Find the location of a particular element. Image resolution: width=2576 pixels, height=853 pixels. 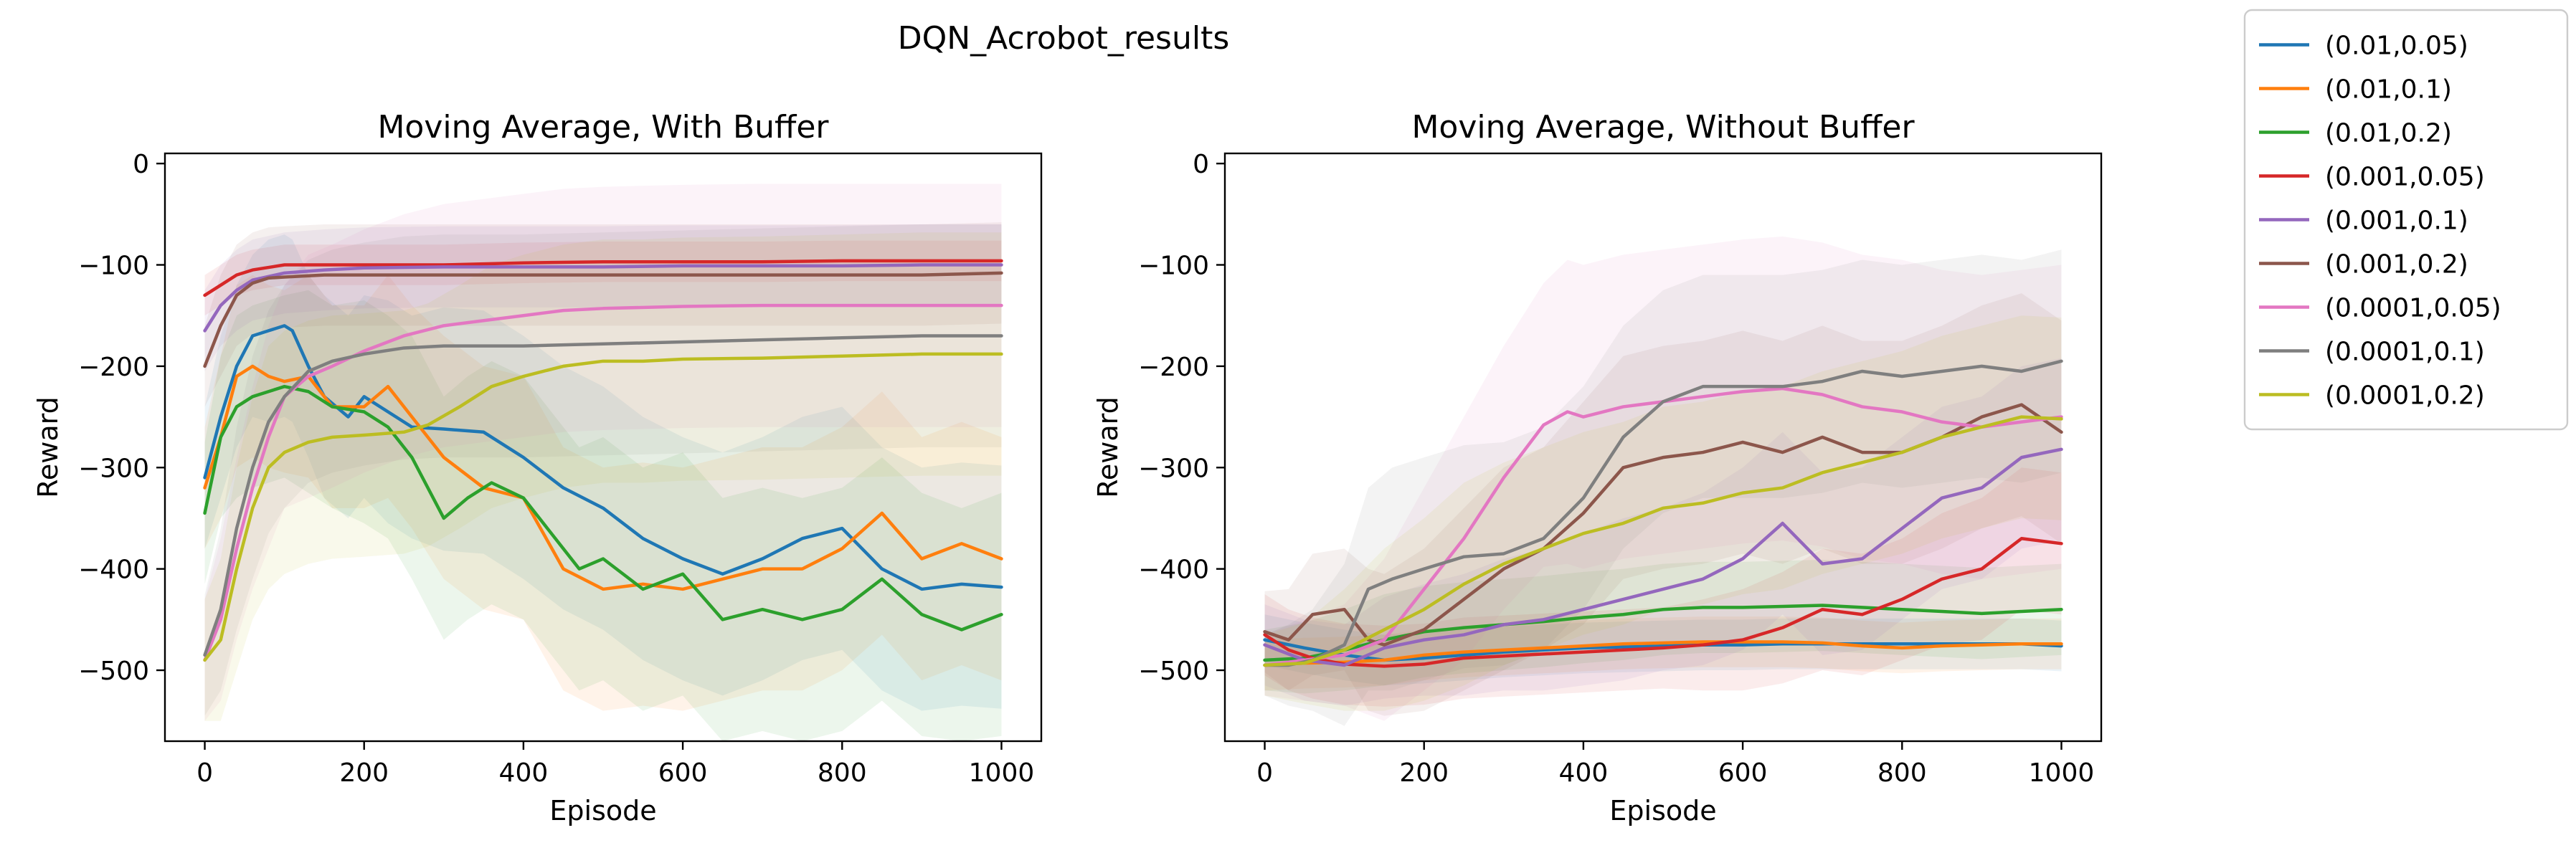

legend-label: (0.01,0.1) is located at coordinates (2388, 90).